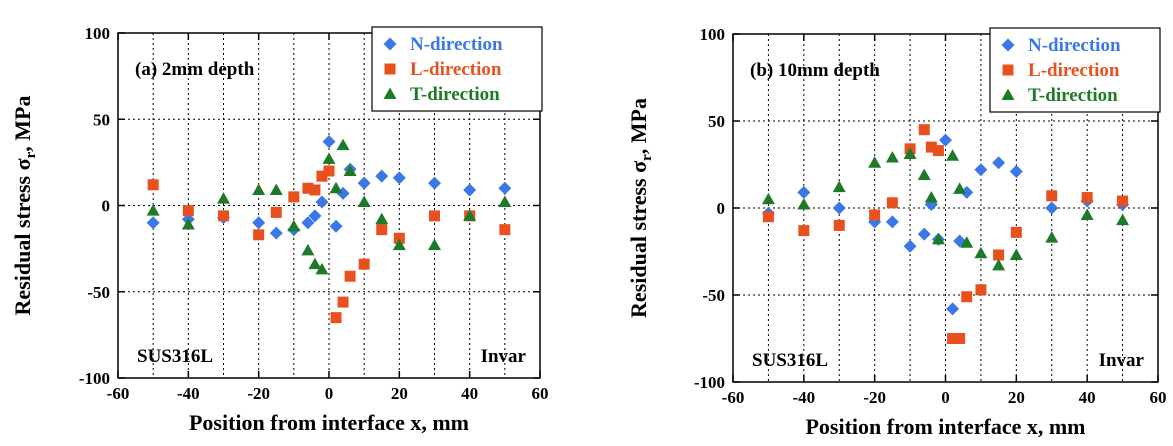 The image size is (1173, 446). I want to click on y-tick-label: 100, so click(713, 34).